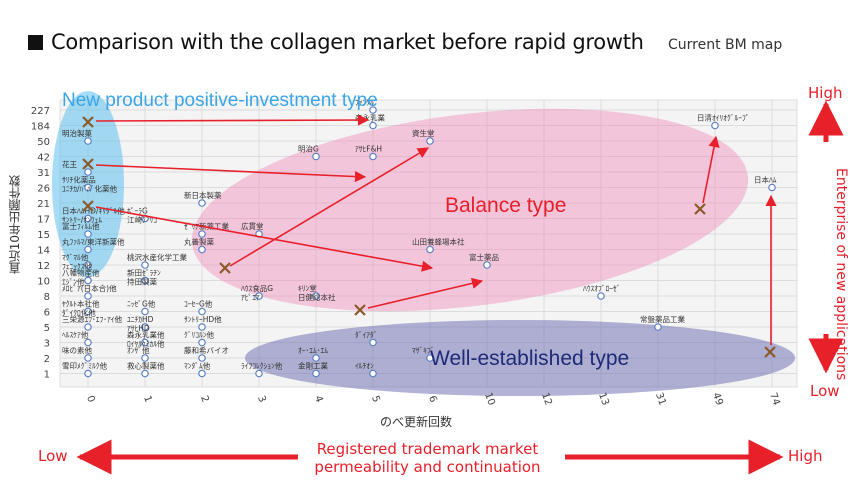  I want to click on x-tick-label: 13, so click(603, 399).